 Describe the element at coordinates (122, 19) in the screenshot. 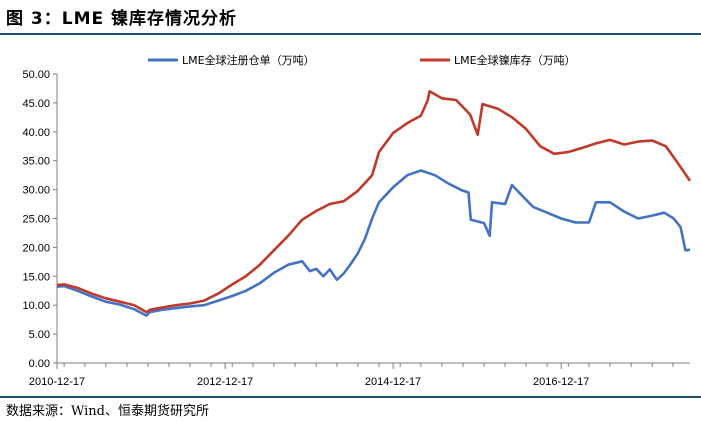

I see `figure-title: 图 3：LME 镍库存情况分析` at that location.